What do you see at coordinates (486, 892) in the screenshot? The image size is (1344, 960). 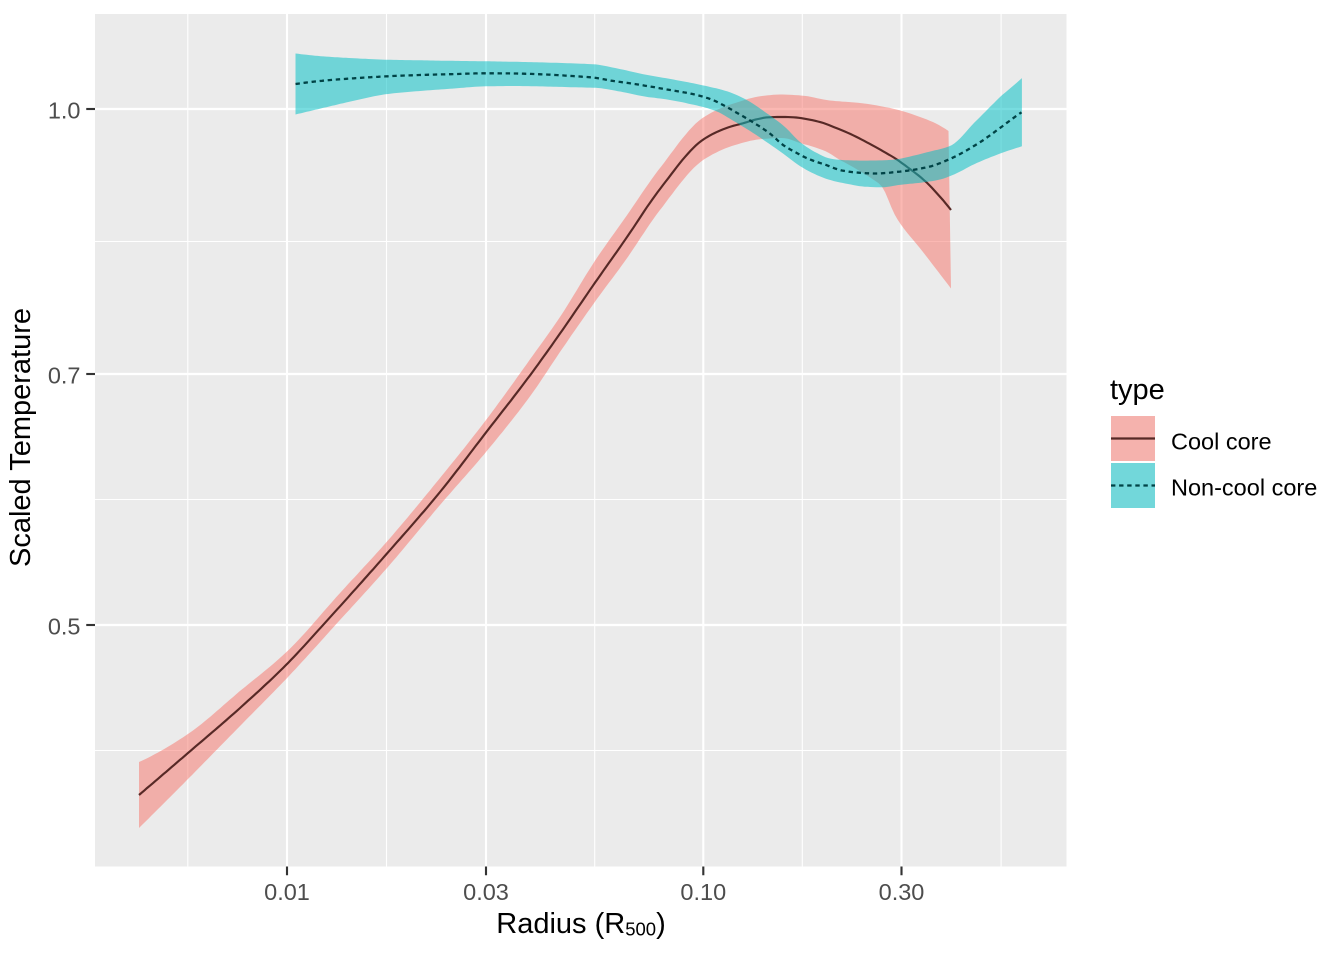 I see `svg-text: 0.03` at bounding box center [486, 892].